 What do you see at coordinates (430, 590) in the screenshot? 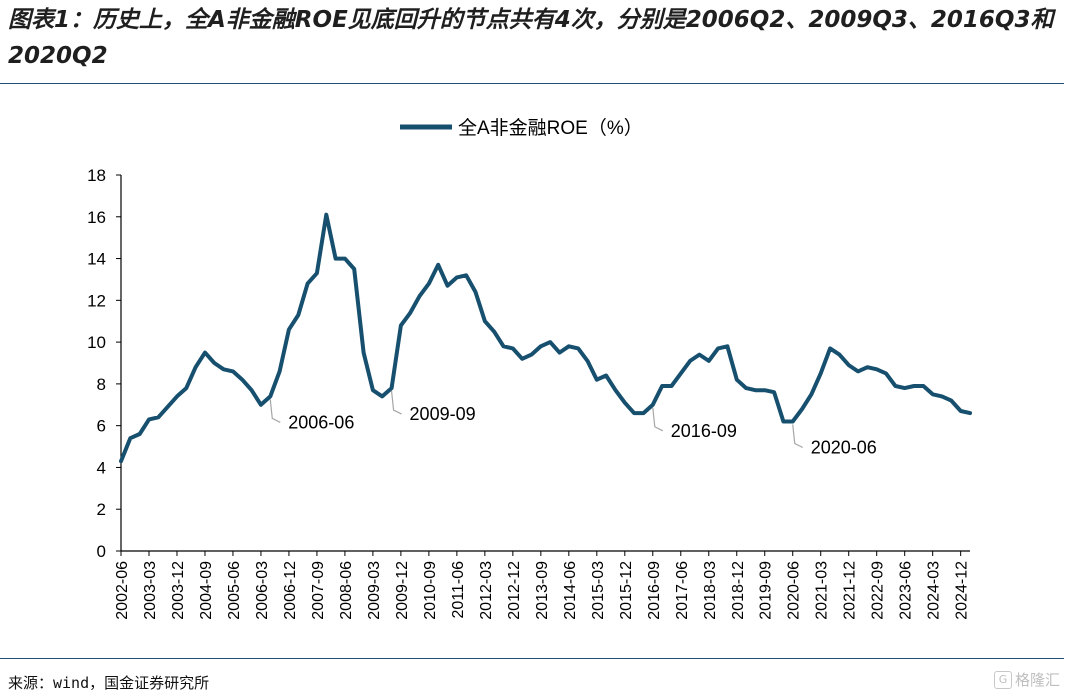
I see `x-tick-label: 2010-09` at bounding box center [430, 590].